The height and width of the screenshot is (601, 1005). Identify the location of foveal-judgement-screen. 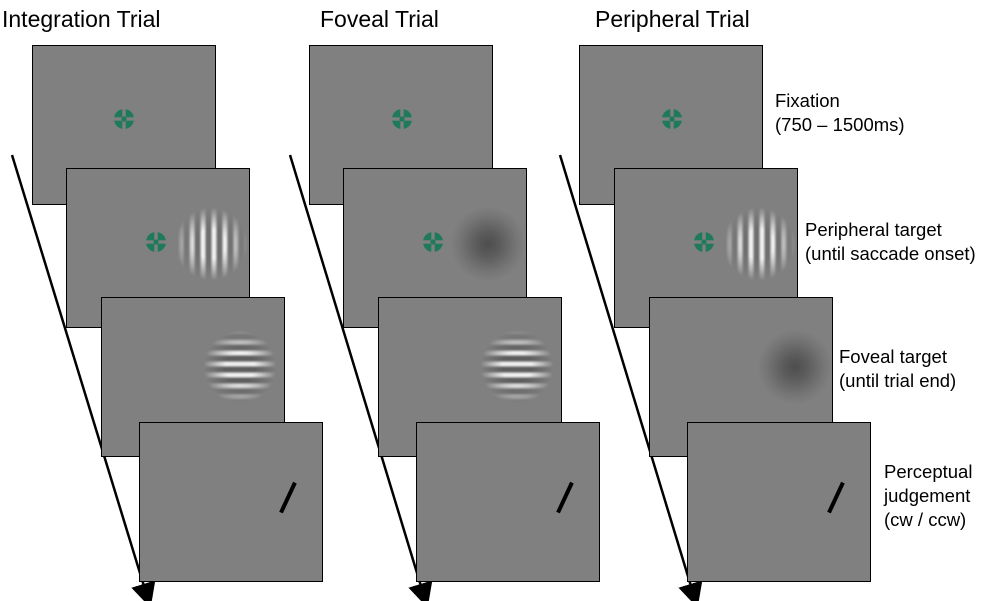
(508, 502).